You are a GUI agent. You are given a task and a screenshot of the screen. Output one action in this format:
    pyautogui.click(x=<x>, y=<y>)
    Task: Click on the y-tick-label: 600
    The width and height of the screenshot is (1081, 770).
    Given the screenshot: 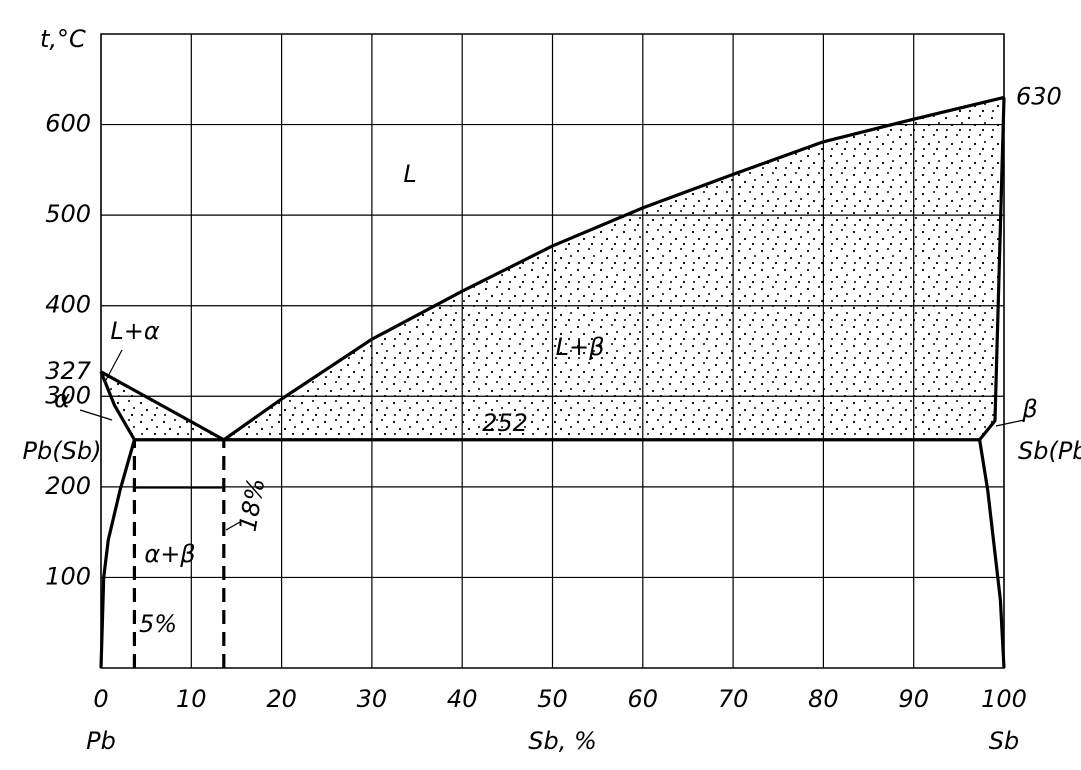 What is the action you would take?
    pyautogui.click(x=68, y=124)
    